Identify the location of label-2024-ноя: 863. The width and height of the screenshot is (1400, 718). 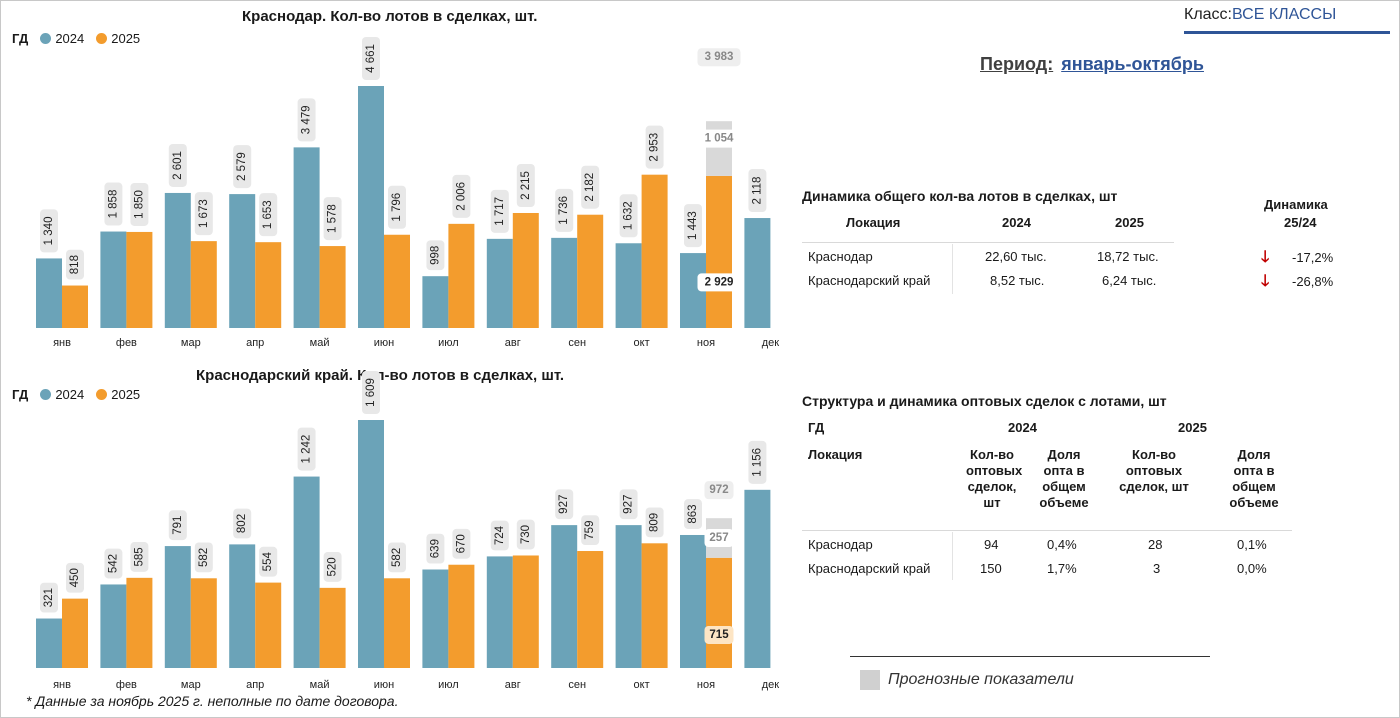
(693, 514).